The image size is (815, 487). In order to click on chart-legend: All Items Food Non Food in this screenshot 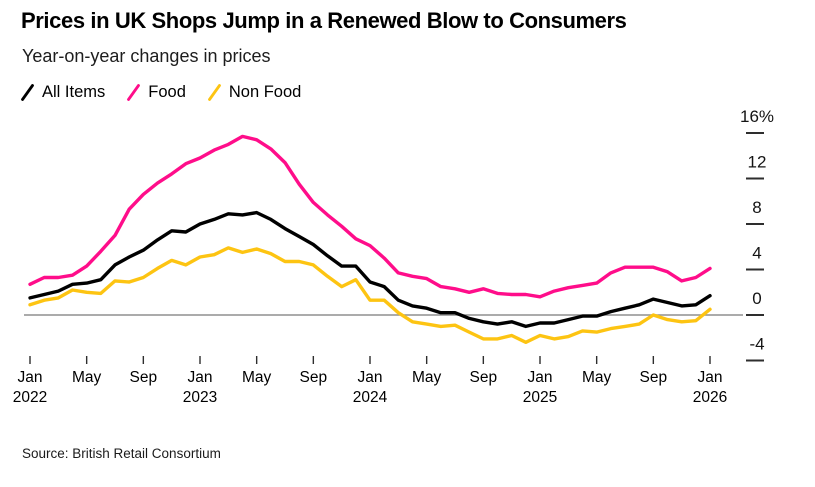, I will do `click(160, 92)`.